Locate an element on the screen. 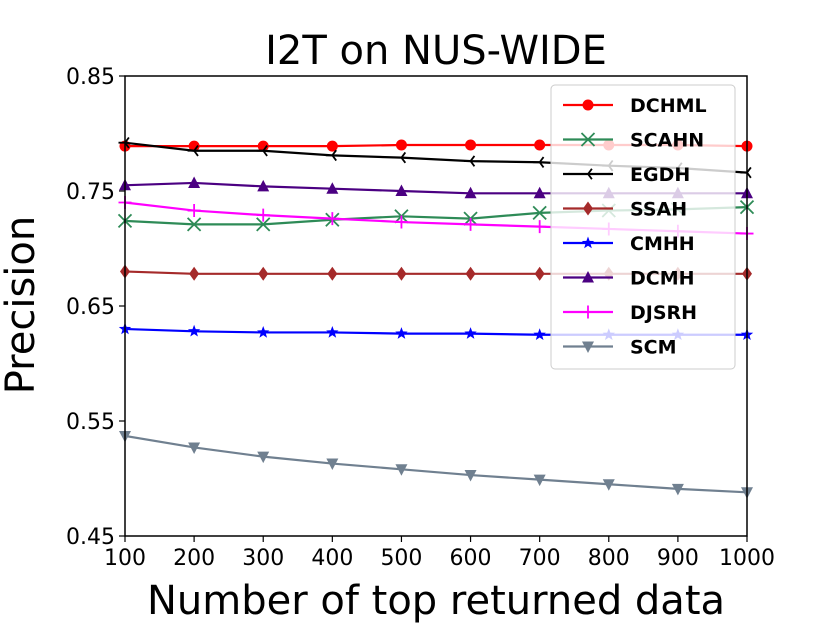 This screenshot has height=623, width=830. legend-label: EGDH is located at coordinates (660, 175).